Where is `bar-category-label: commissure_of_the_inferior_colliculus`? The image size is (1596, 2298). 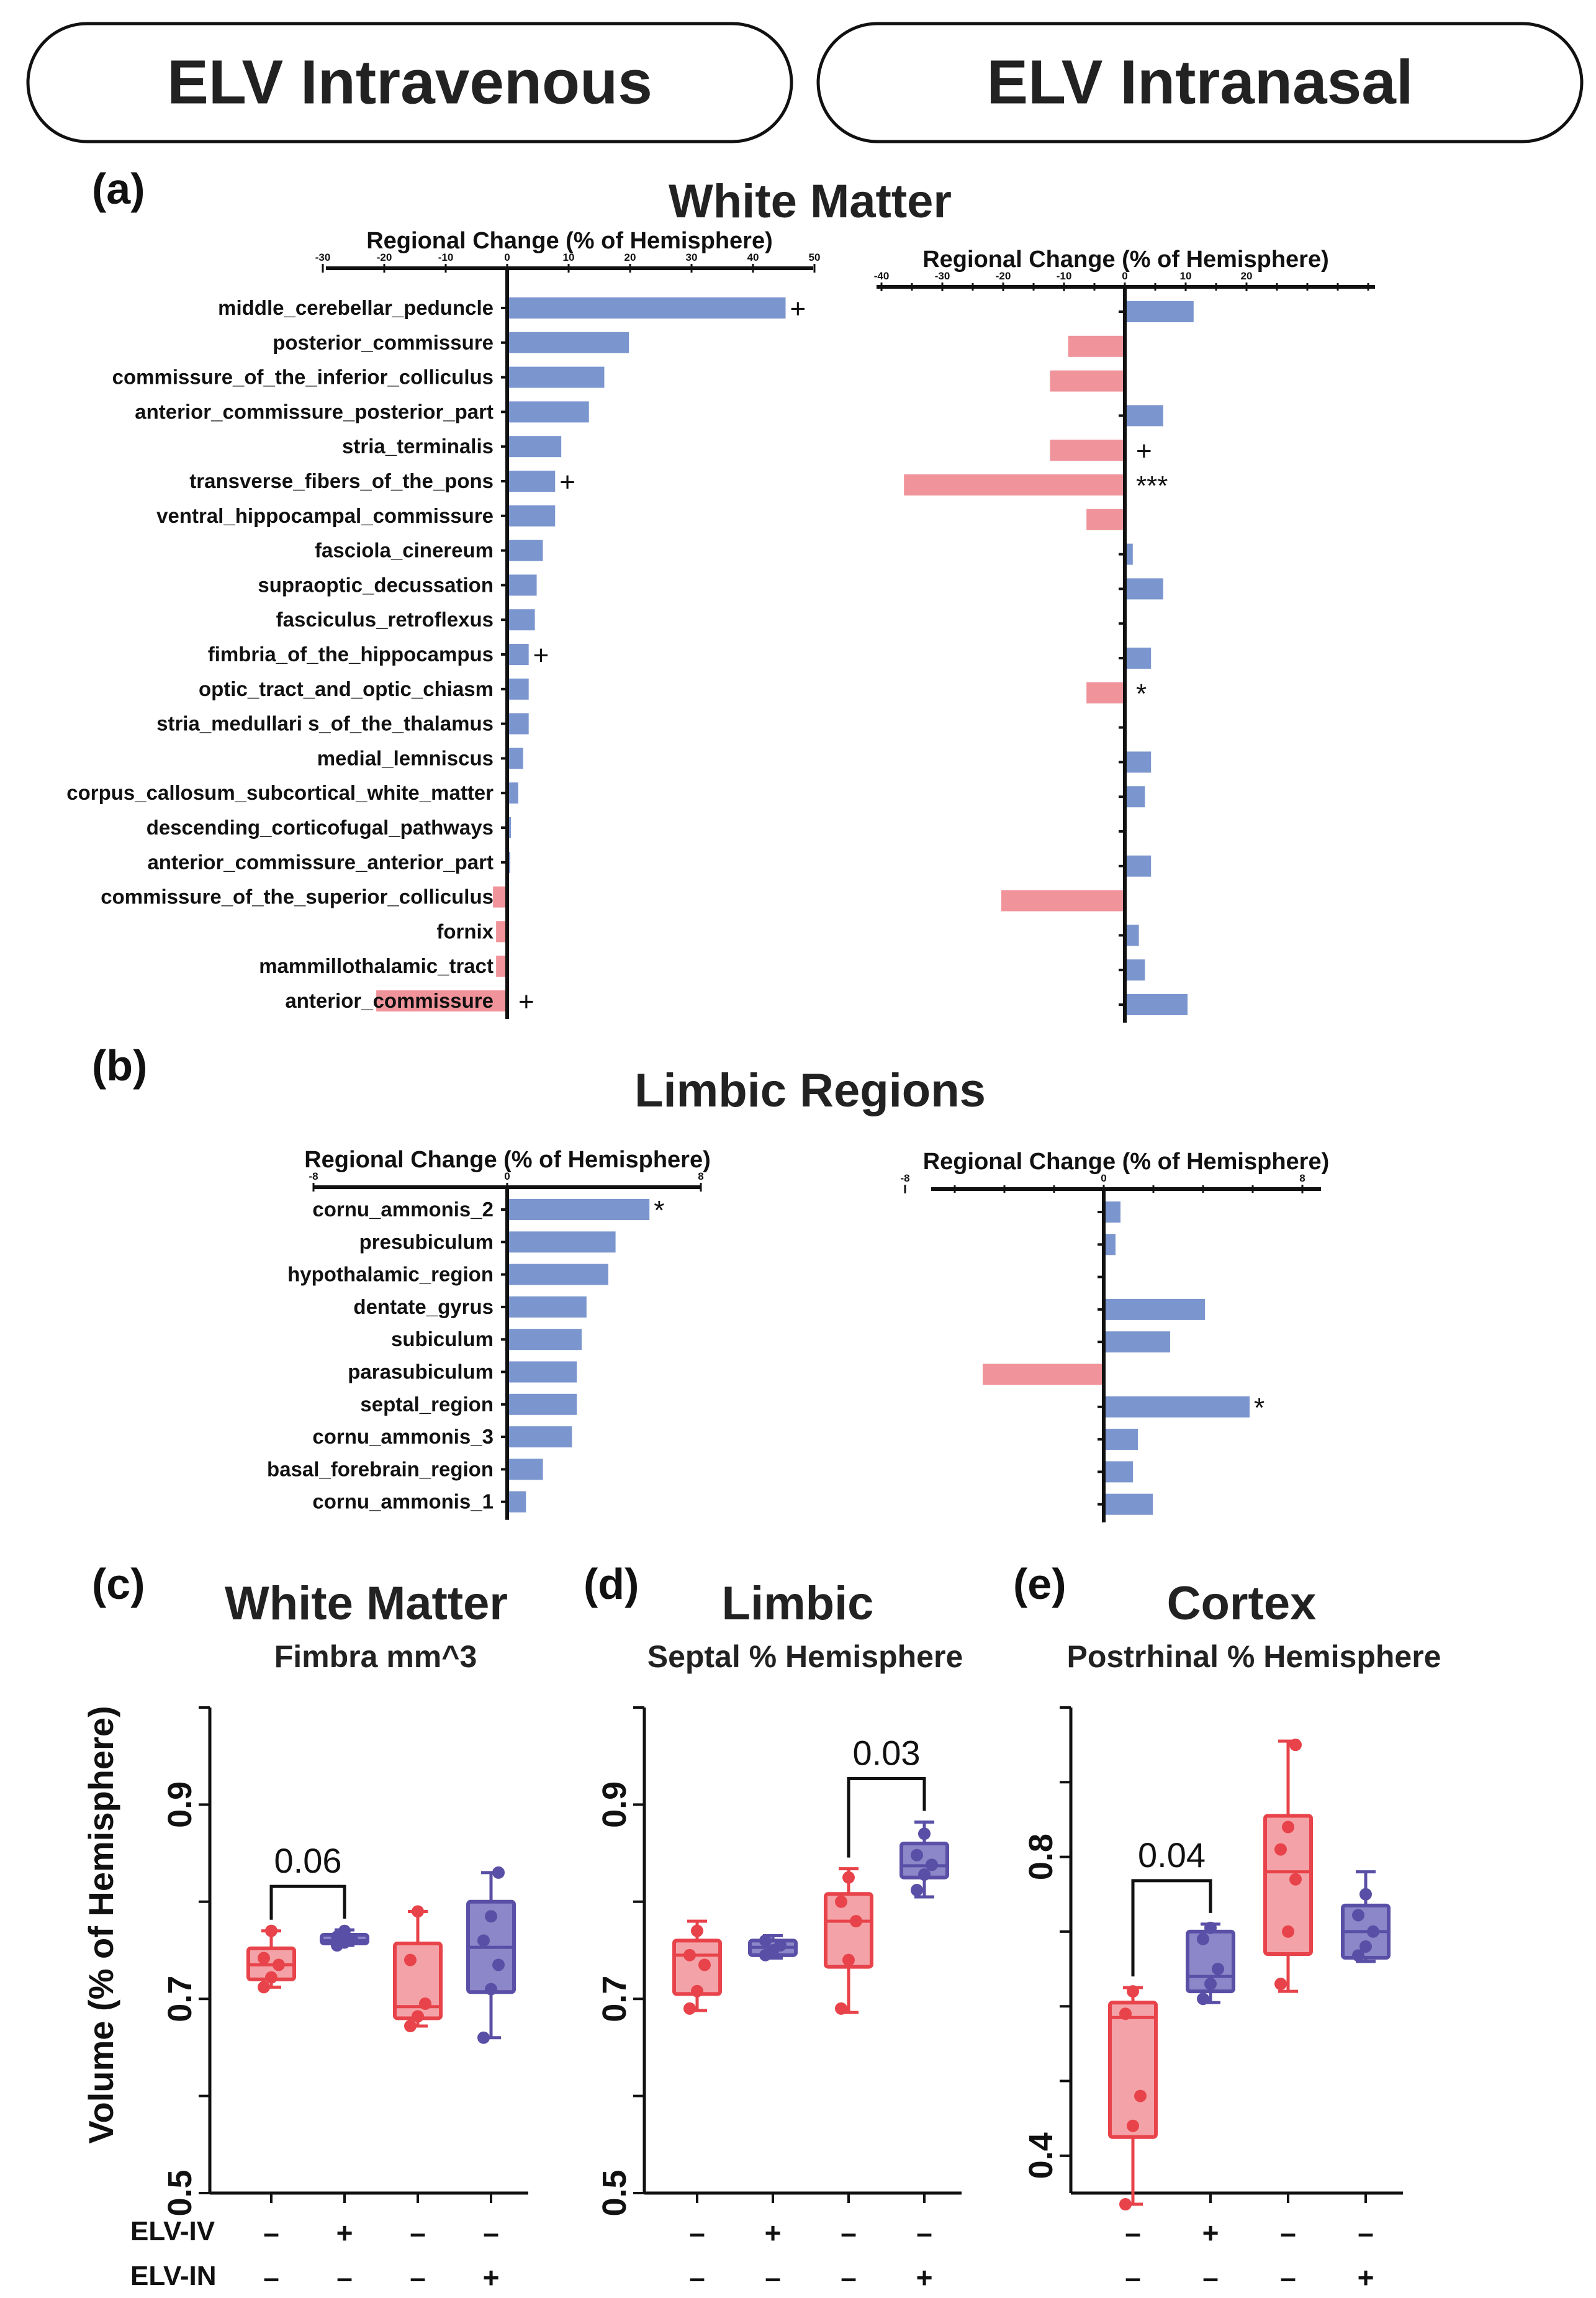
bar-category-label: commissure_of_the_inferior_colliculus is located at coordinates (303, 378).